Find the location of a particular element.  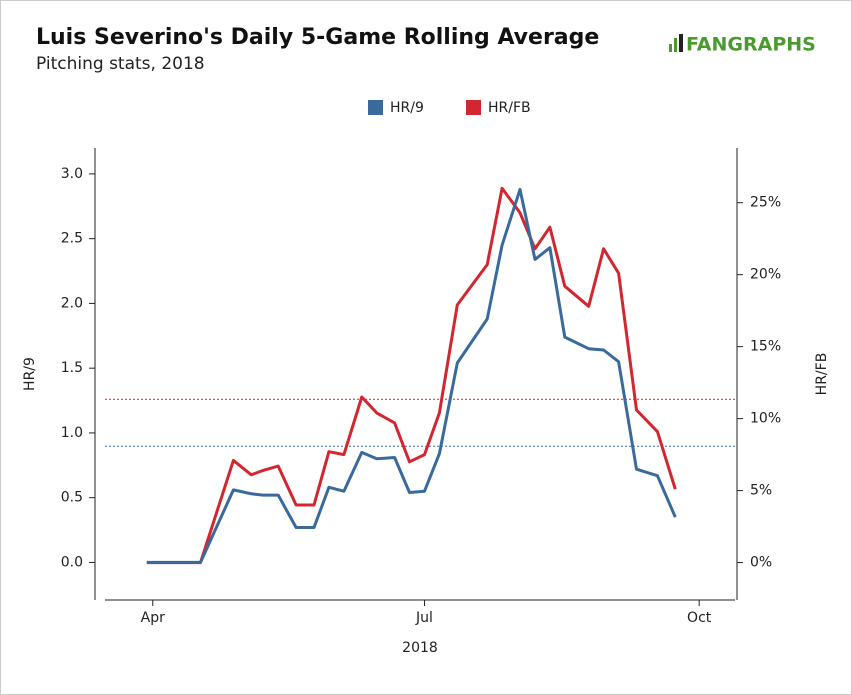

y2-tick-label: 0% is located at coordinates (761, 563).